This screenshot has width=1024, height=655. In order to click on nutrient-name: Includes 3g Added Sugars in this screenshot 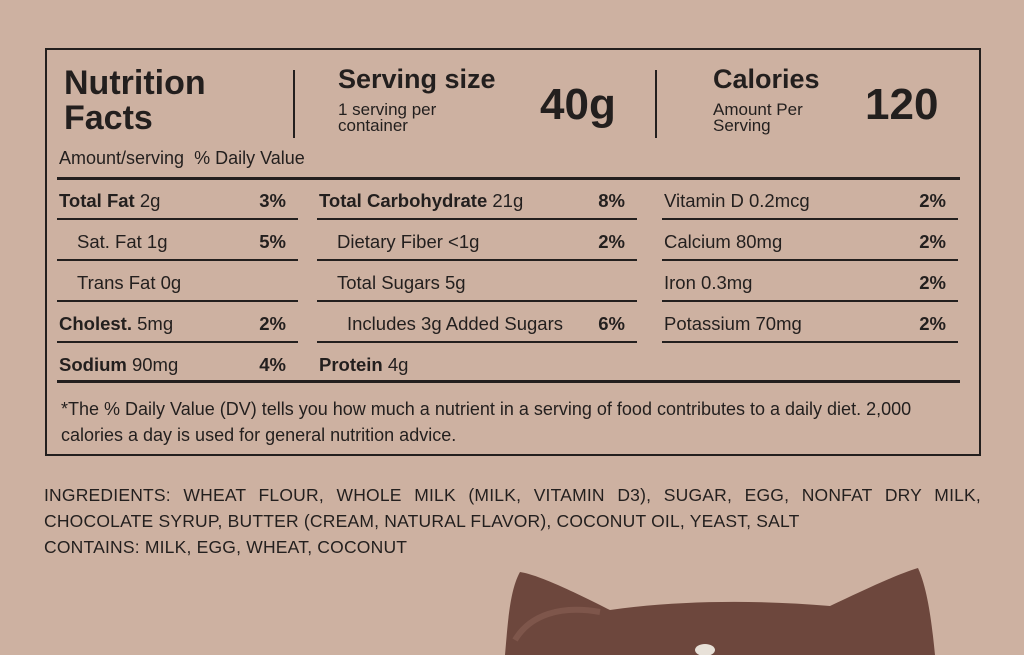, I will do `click(455, 323)`.